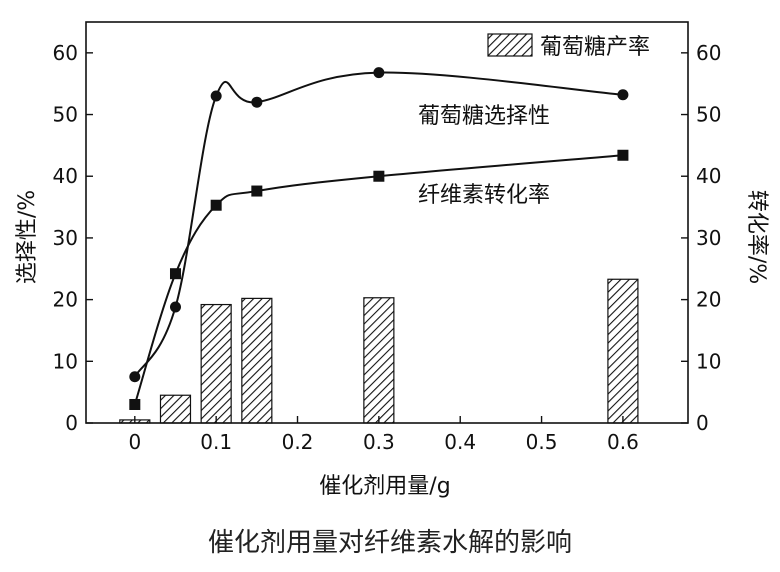 The image size is (780, 572). What do you see at coordinates (460, 442) in the screenshot?
I see `x-tick-label: 0.4` at bounding box center [460, 442].